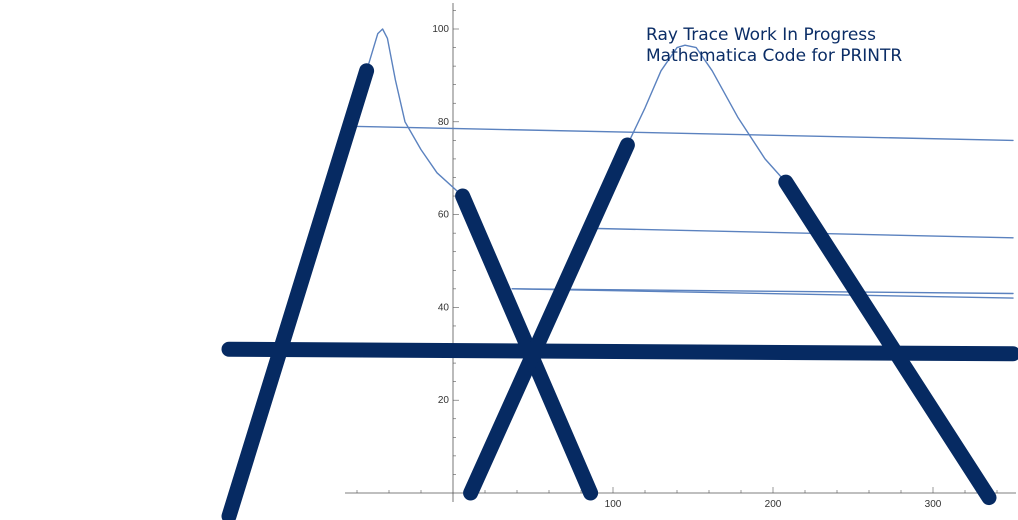 Image resolution: width=1018 pixels, height=520 pixels. Describe the element at coordinates (444, 307) in the screenshot. I see `y-tick-label: 40` at that location.